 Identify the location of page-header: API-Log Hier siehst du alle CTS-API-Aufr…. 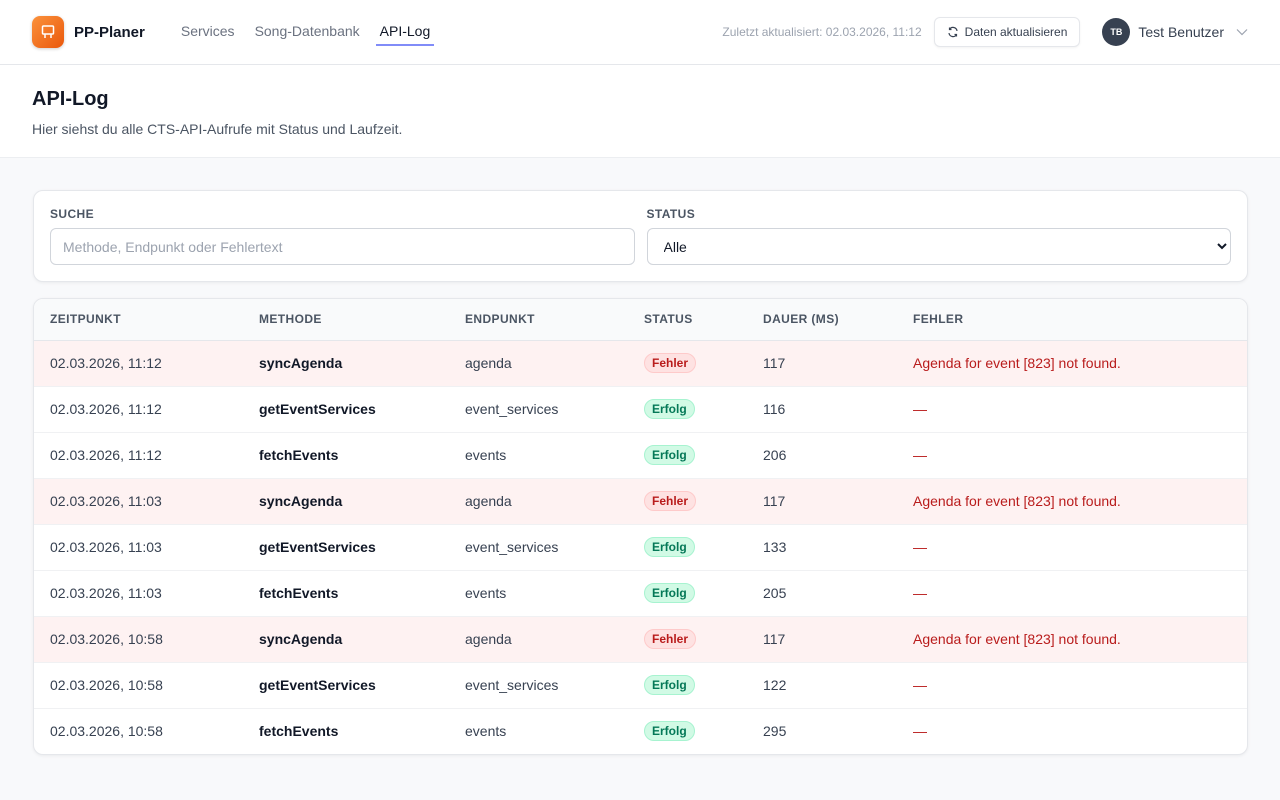
(640, 111).